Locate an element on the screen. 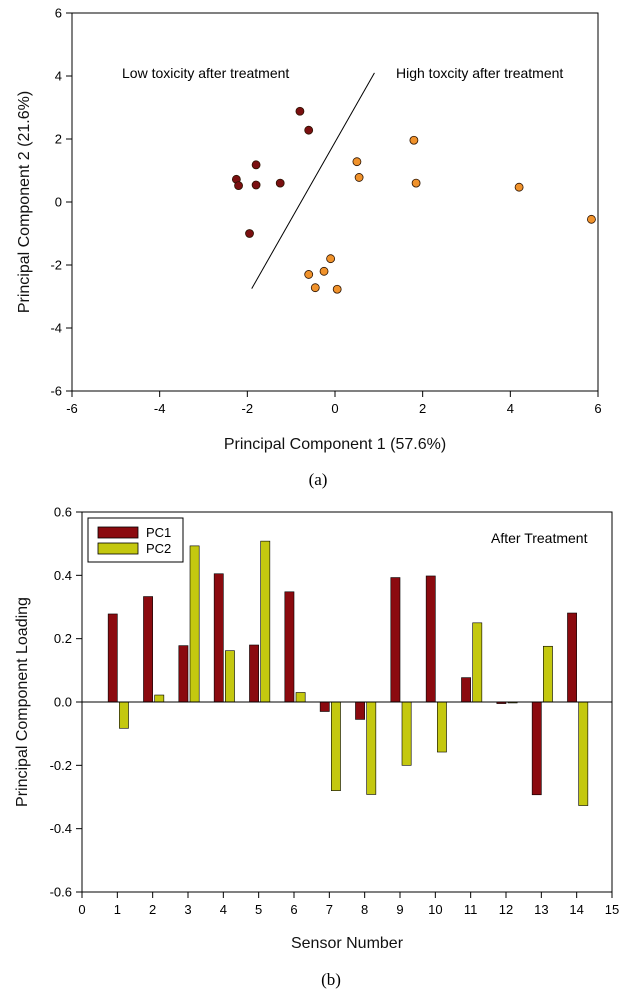  legend: PC1 PC2 is located at coordinates (135, 540).